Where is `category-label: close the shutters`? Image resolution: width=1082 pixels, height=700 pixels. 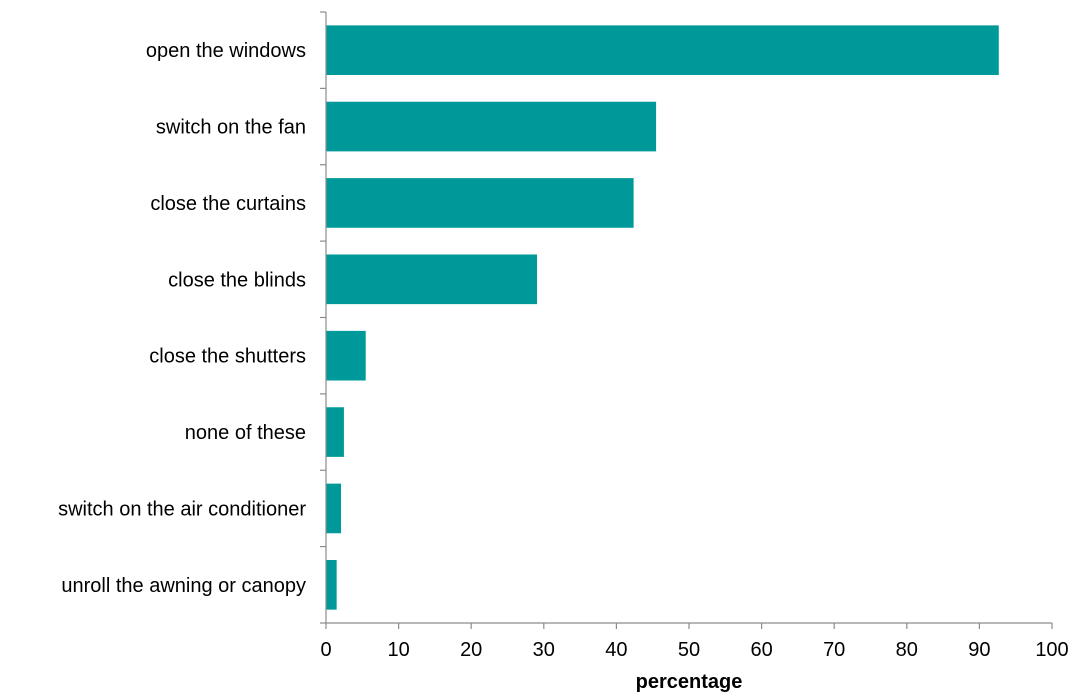 category-label: close the shutters is located at coordinates (227, 357).